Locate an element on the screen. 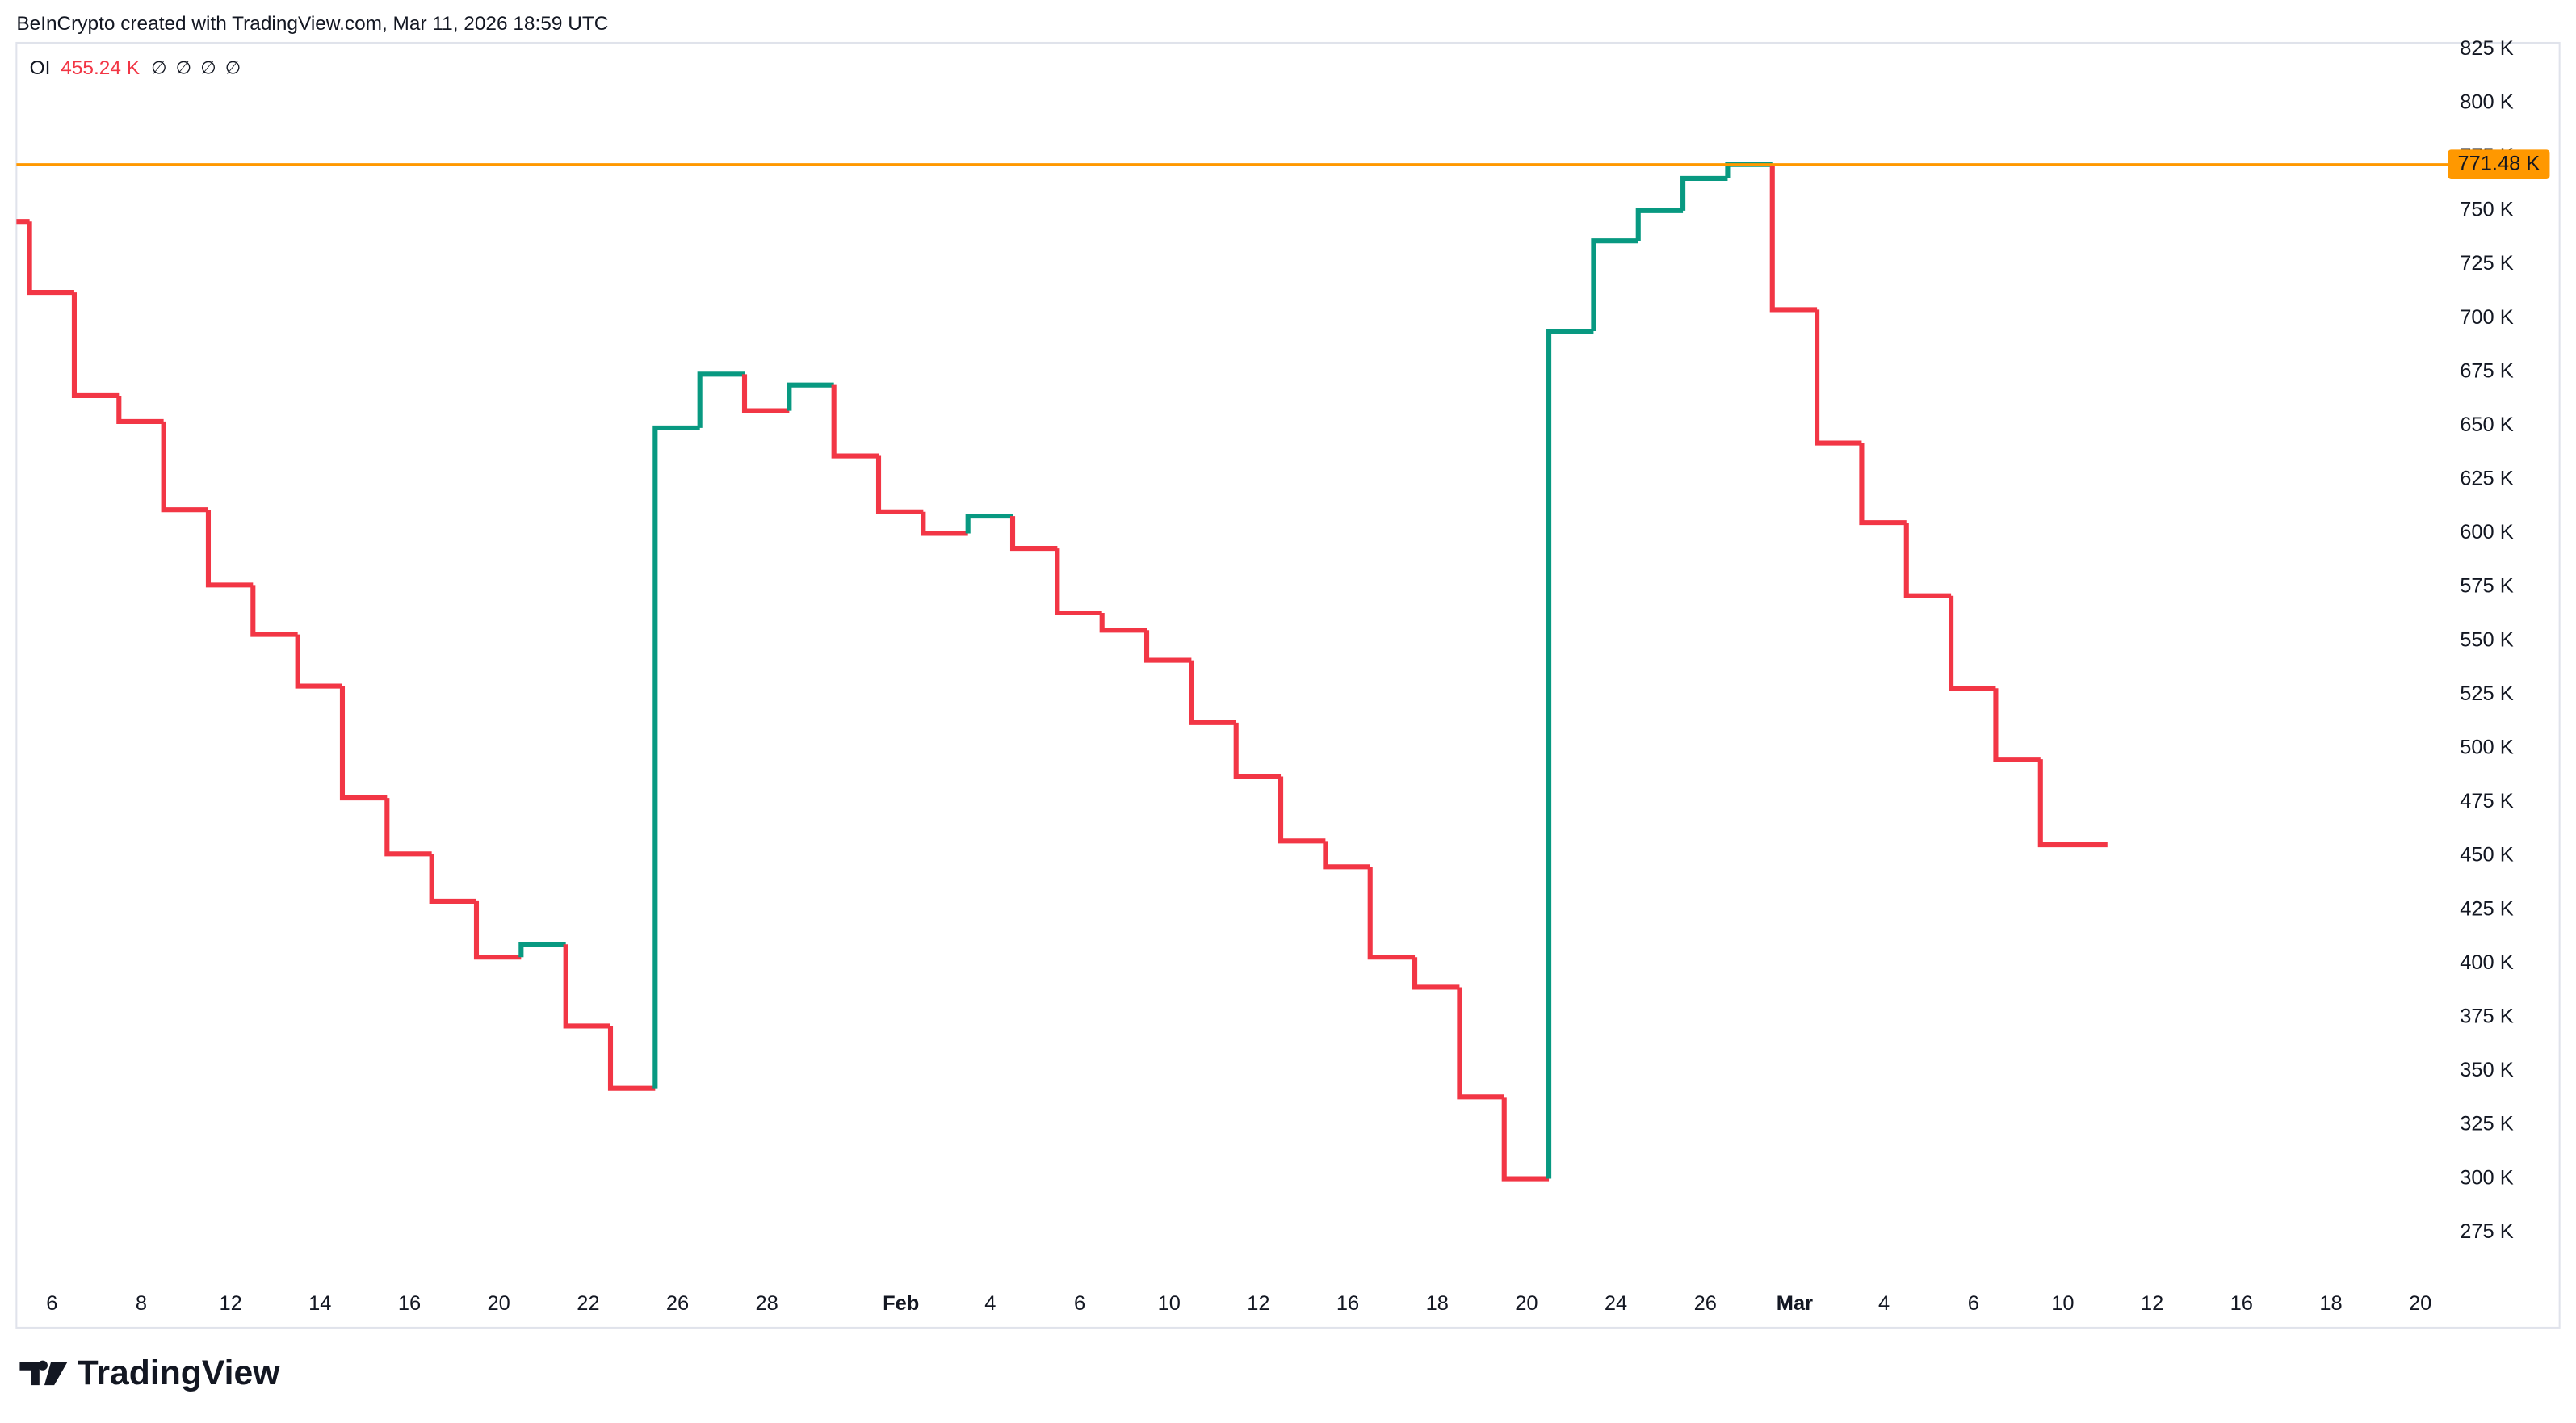 The width and height of the screenshot is (2576, 1423). y-tick-label: 575 K is located at coordinates (2486, 586).